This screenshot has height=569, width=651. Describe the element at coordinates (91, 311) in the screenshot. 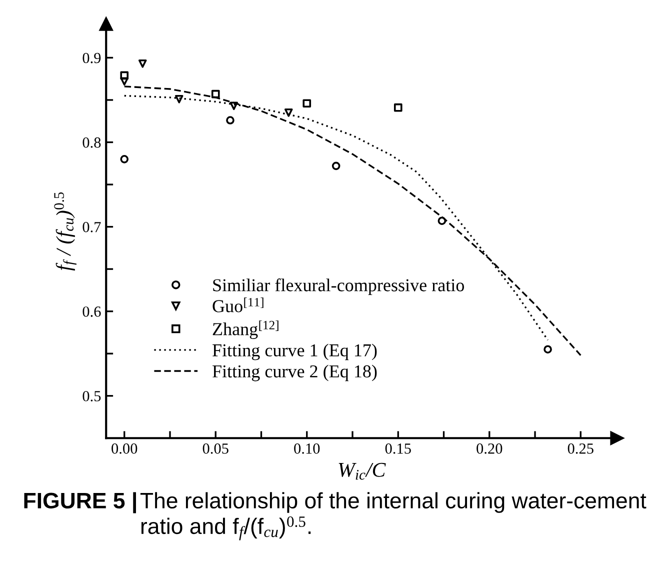

I see `y-tick-label: 0.6` at that location.